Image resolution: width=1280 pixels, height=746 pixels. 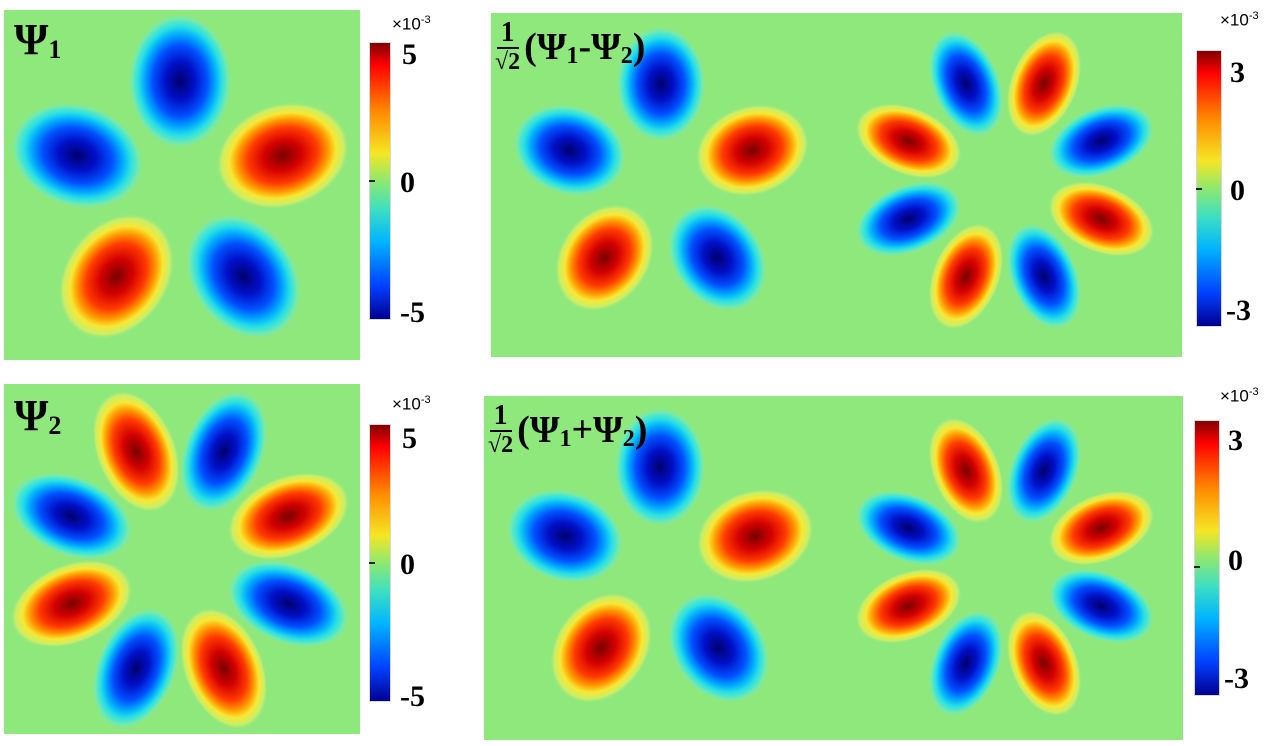 What do you see at coordinates (406, 24) in the screenshot?
I see `psi1-colorbar-exp-prefix: ×10` at bounding box center [406, 24].